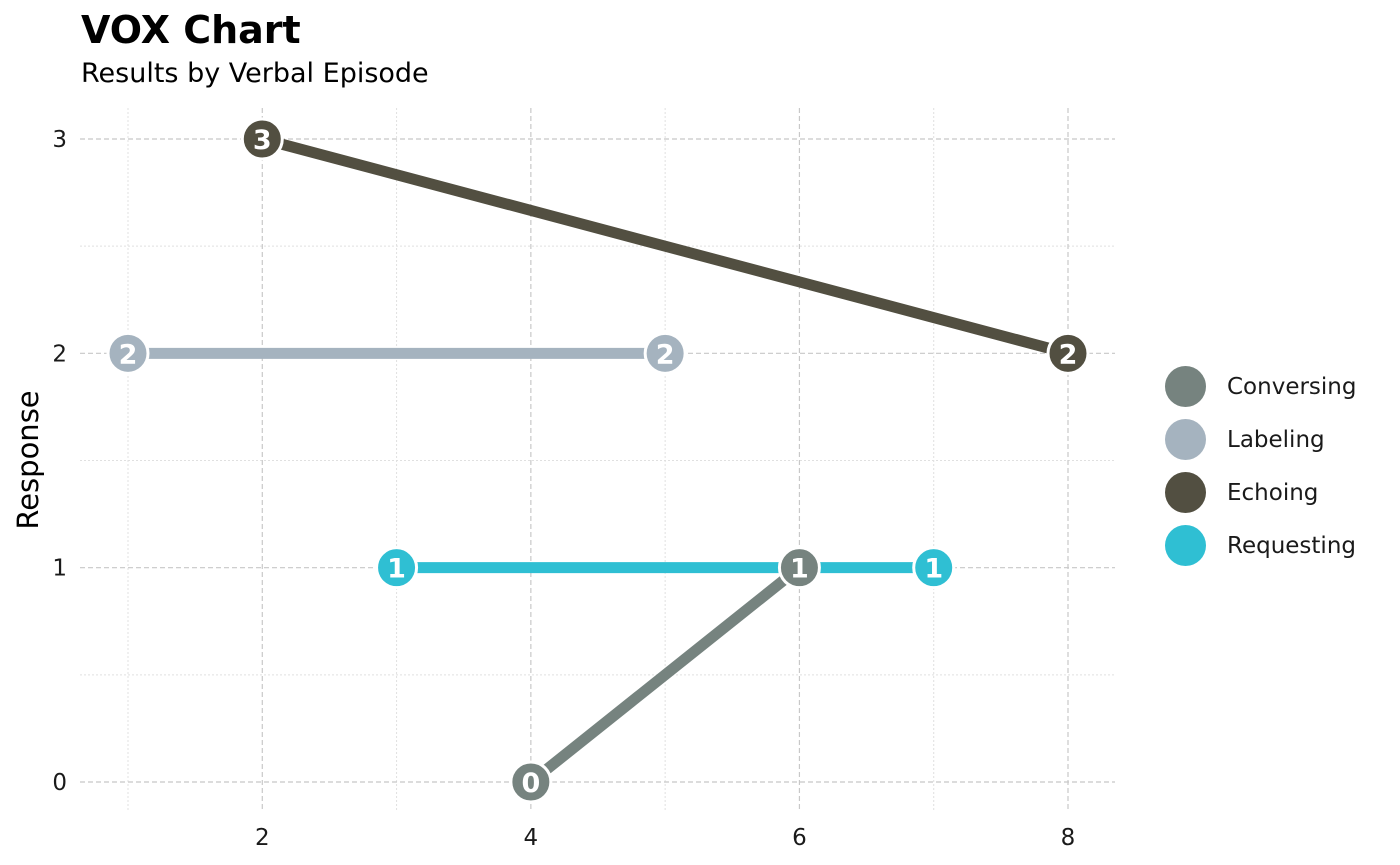 Image resolution: width=1400 pixels, height=865 pixels. I want to click on data-label: 3, so click(262, 140).